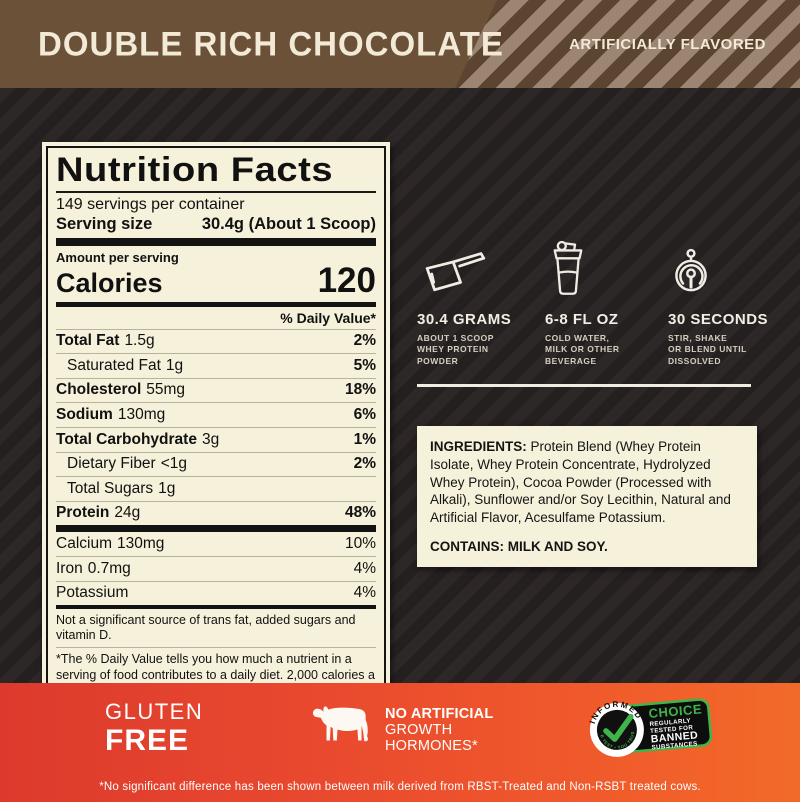  What do you see at coordinates (464, 319) in the screenshot?
I see `step-title: 30.4 GRAMS` at bounding box center [464, 319].